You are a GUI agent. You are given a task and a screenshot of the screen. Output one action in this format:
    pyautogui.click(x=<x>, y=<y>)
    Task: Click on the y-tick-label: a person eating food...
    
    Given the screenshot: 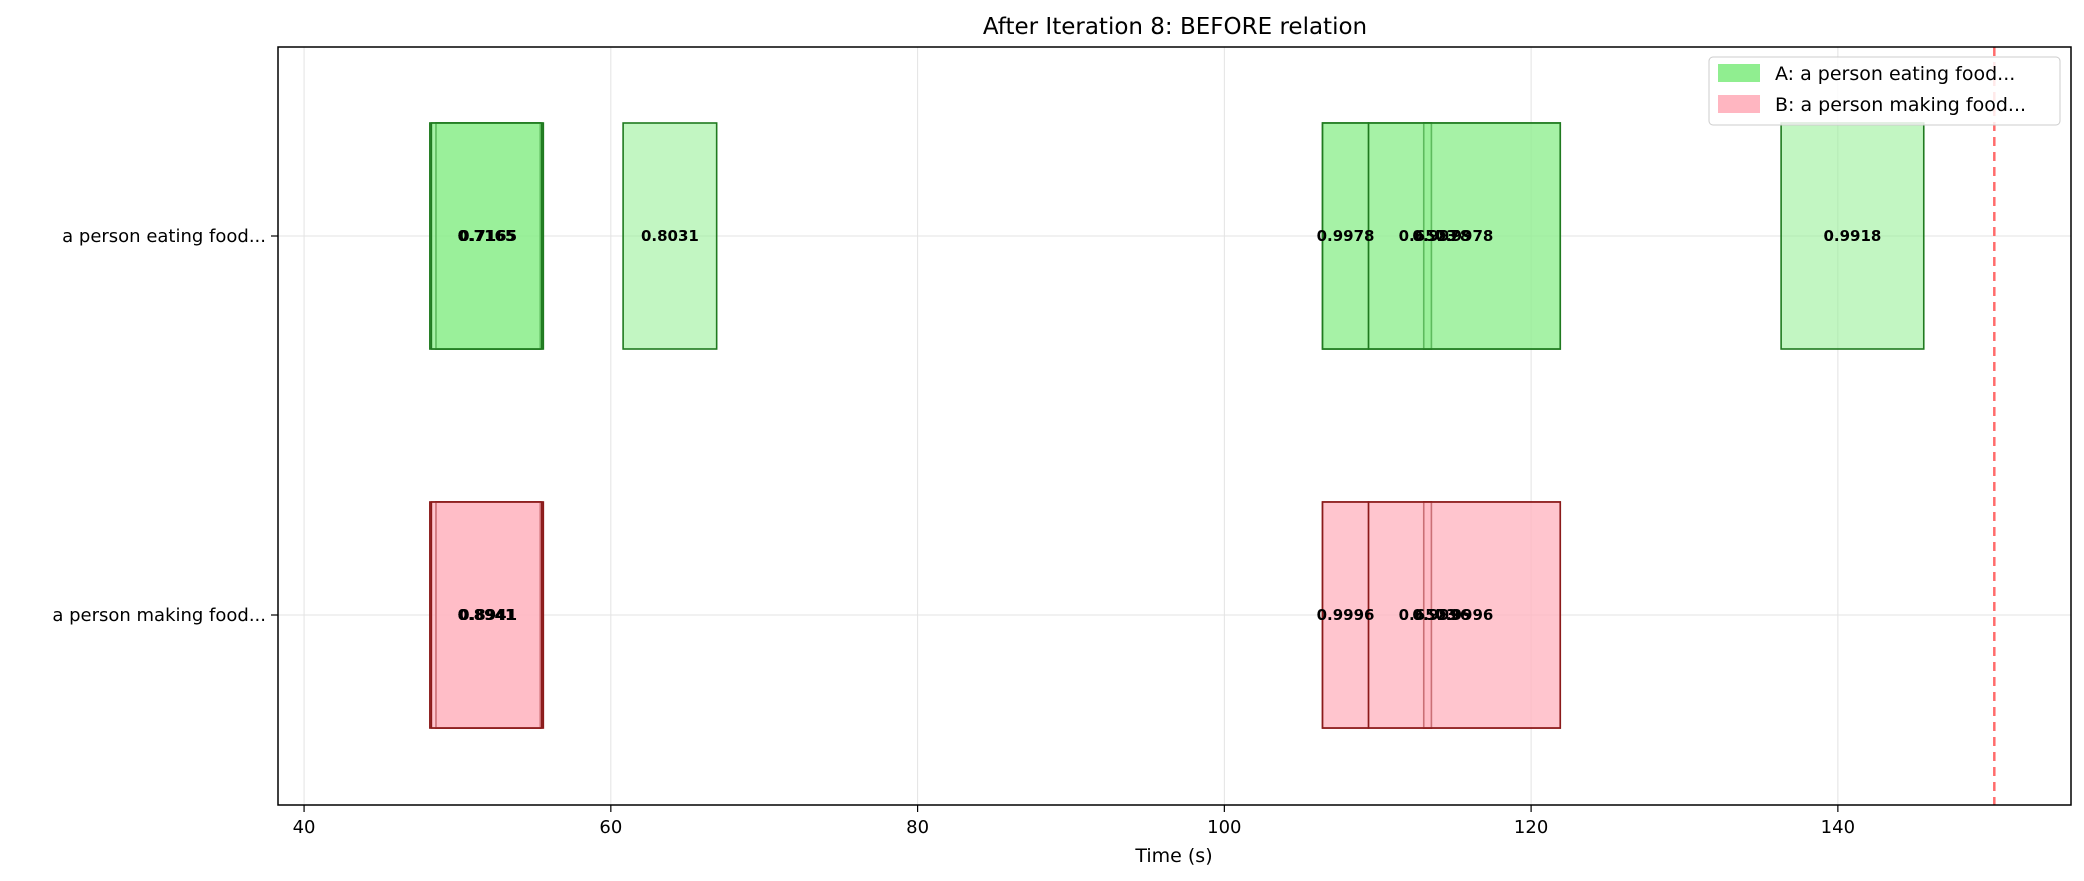 What is the action you would take?
    pyautogui.click(x=164, y=236)
    